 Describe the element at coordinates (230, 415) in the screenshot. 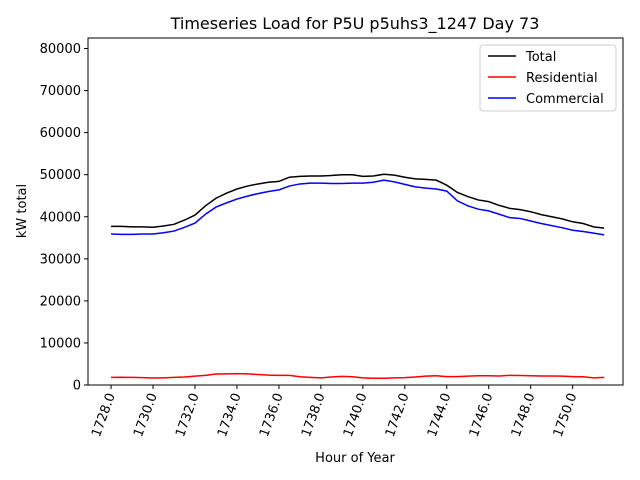

I see `x-tick-label: 1734.0` at that location.